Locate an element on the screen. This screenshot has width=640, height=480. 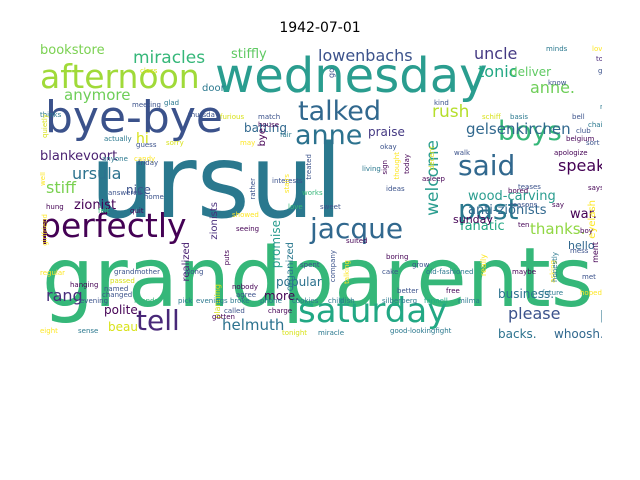
word: interests is located at coordinates (287, 181).